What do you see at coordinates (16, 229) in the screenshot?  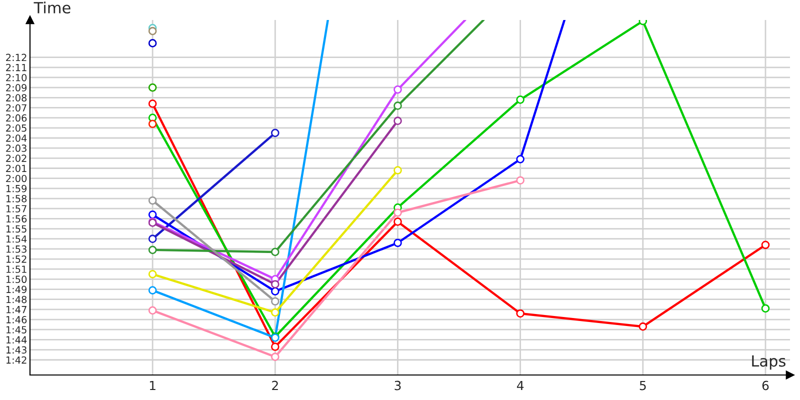 I see `y-tick-label: 1:55` at bounding box center [16, 229].